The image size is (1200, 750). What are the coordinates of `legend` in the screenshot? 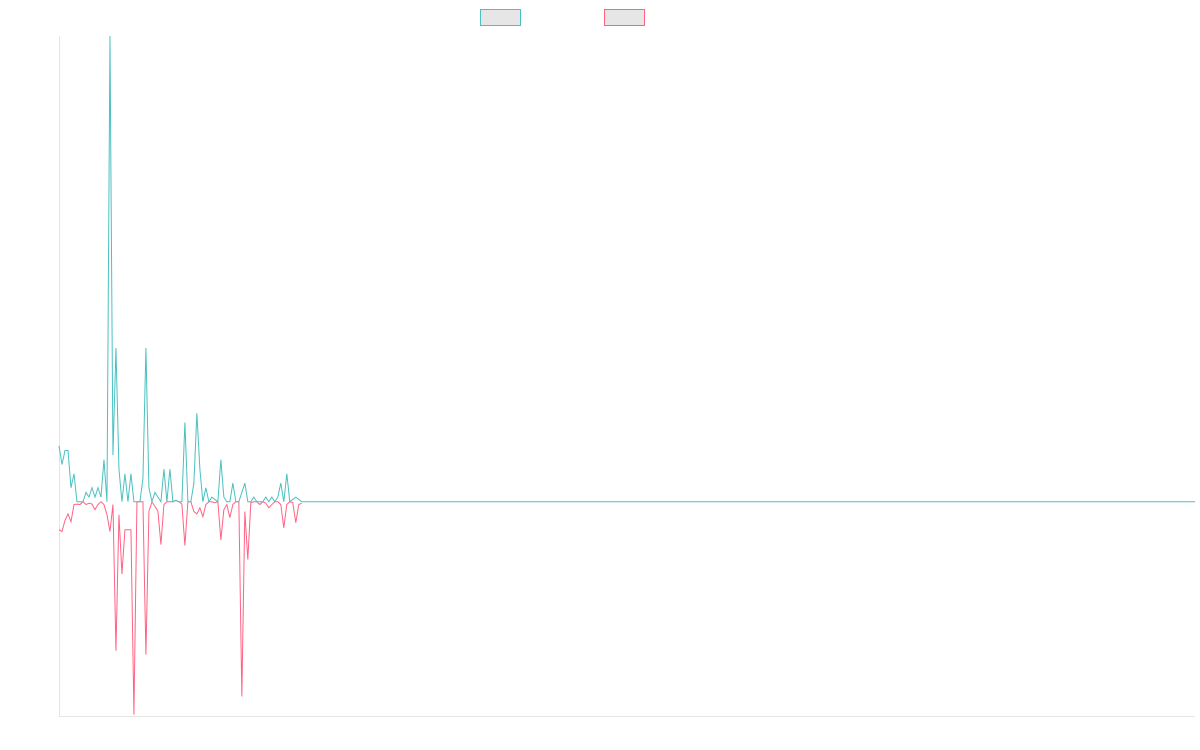 It's located at (562, 17).